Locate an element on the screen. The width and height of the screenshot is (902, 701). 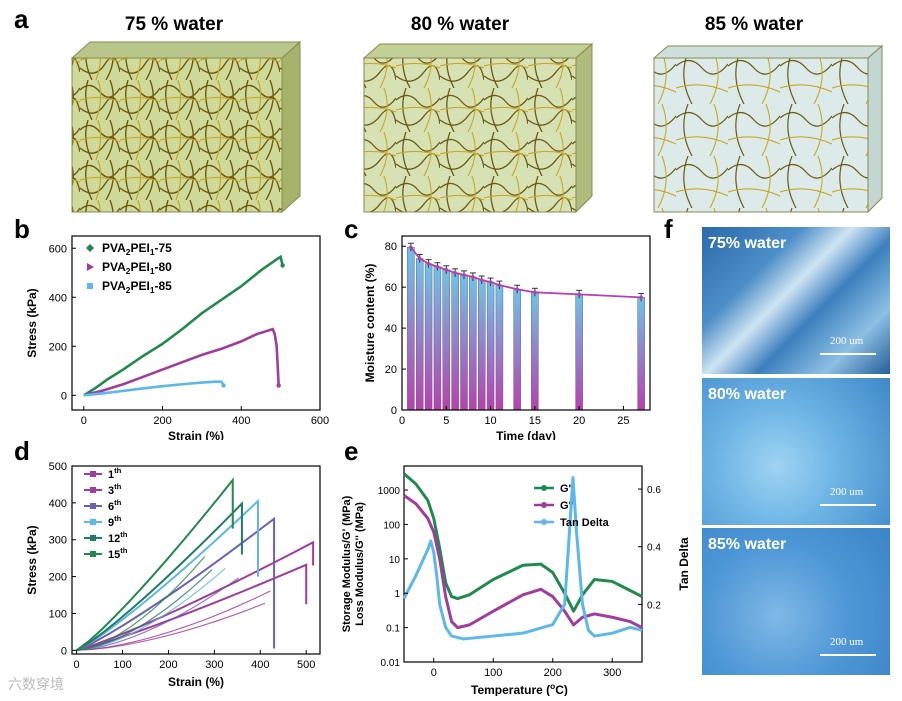
micrograph-80-scale-label: 200 um is located at coordinates (847, 492).